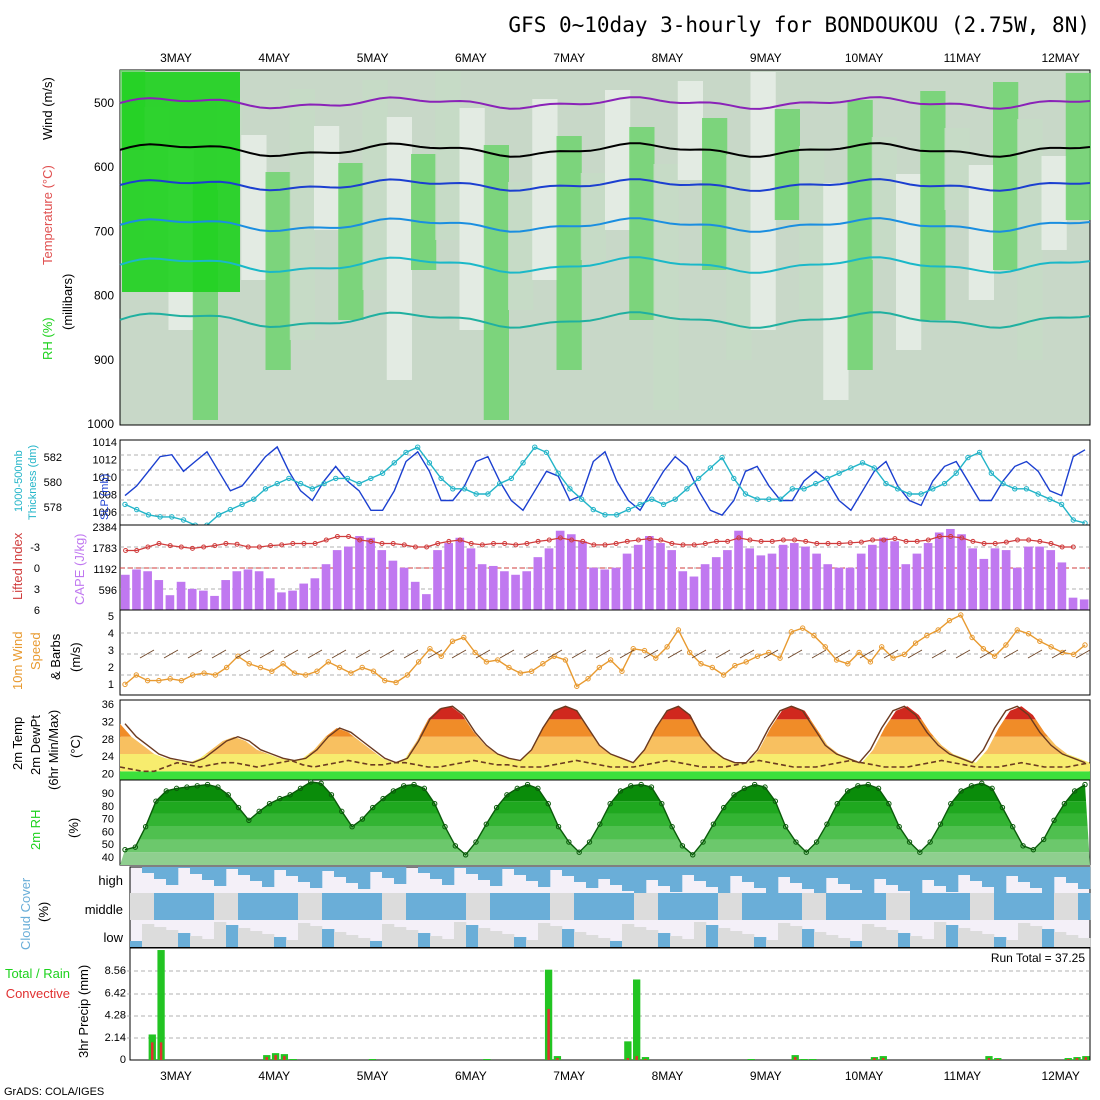 The width and height of the screenshot is (1100, 1100). Describe the element at coordinates (37, 569) in the screenshot. I see `li-tick-label: 0` at that location.